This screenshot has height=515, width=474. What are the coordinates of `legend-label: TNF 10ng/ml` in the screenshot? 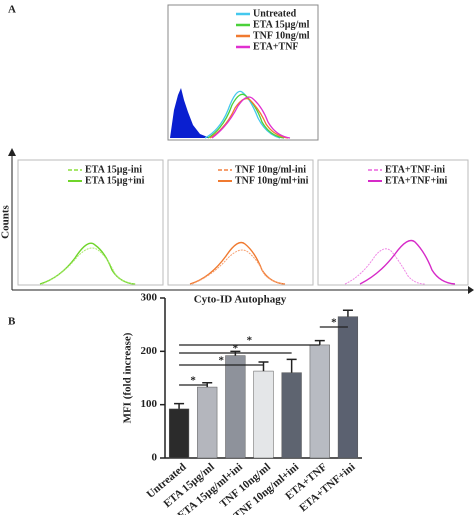 It's located at (281, 35).